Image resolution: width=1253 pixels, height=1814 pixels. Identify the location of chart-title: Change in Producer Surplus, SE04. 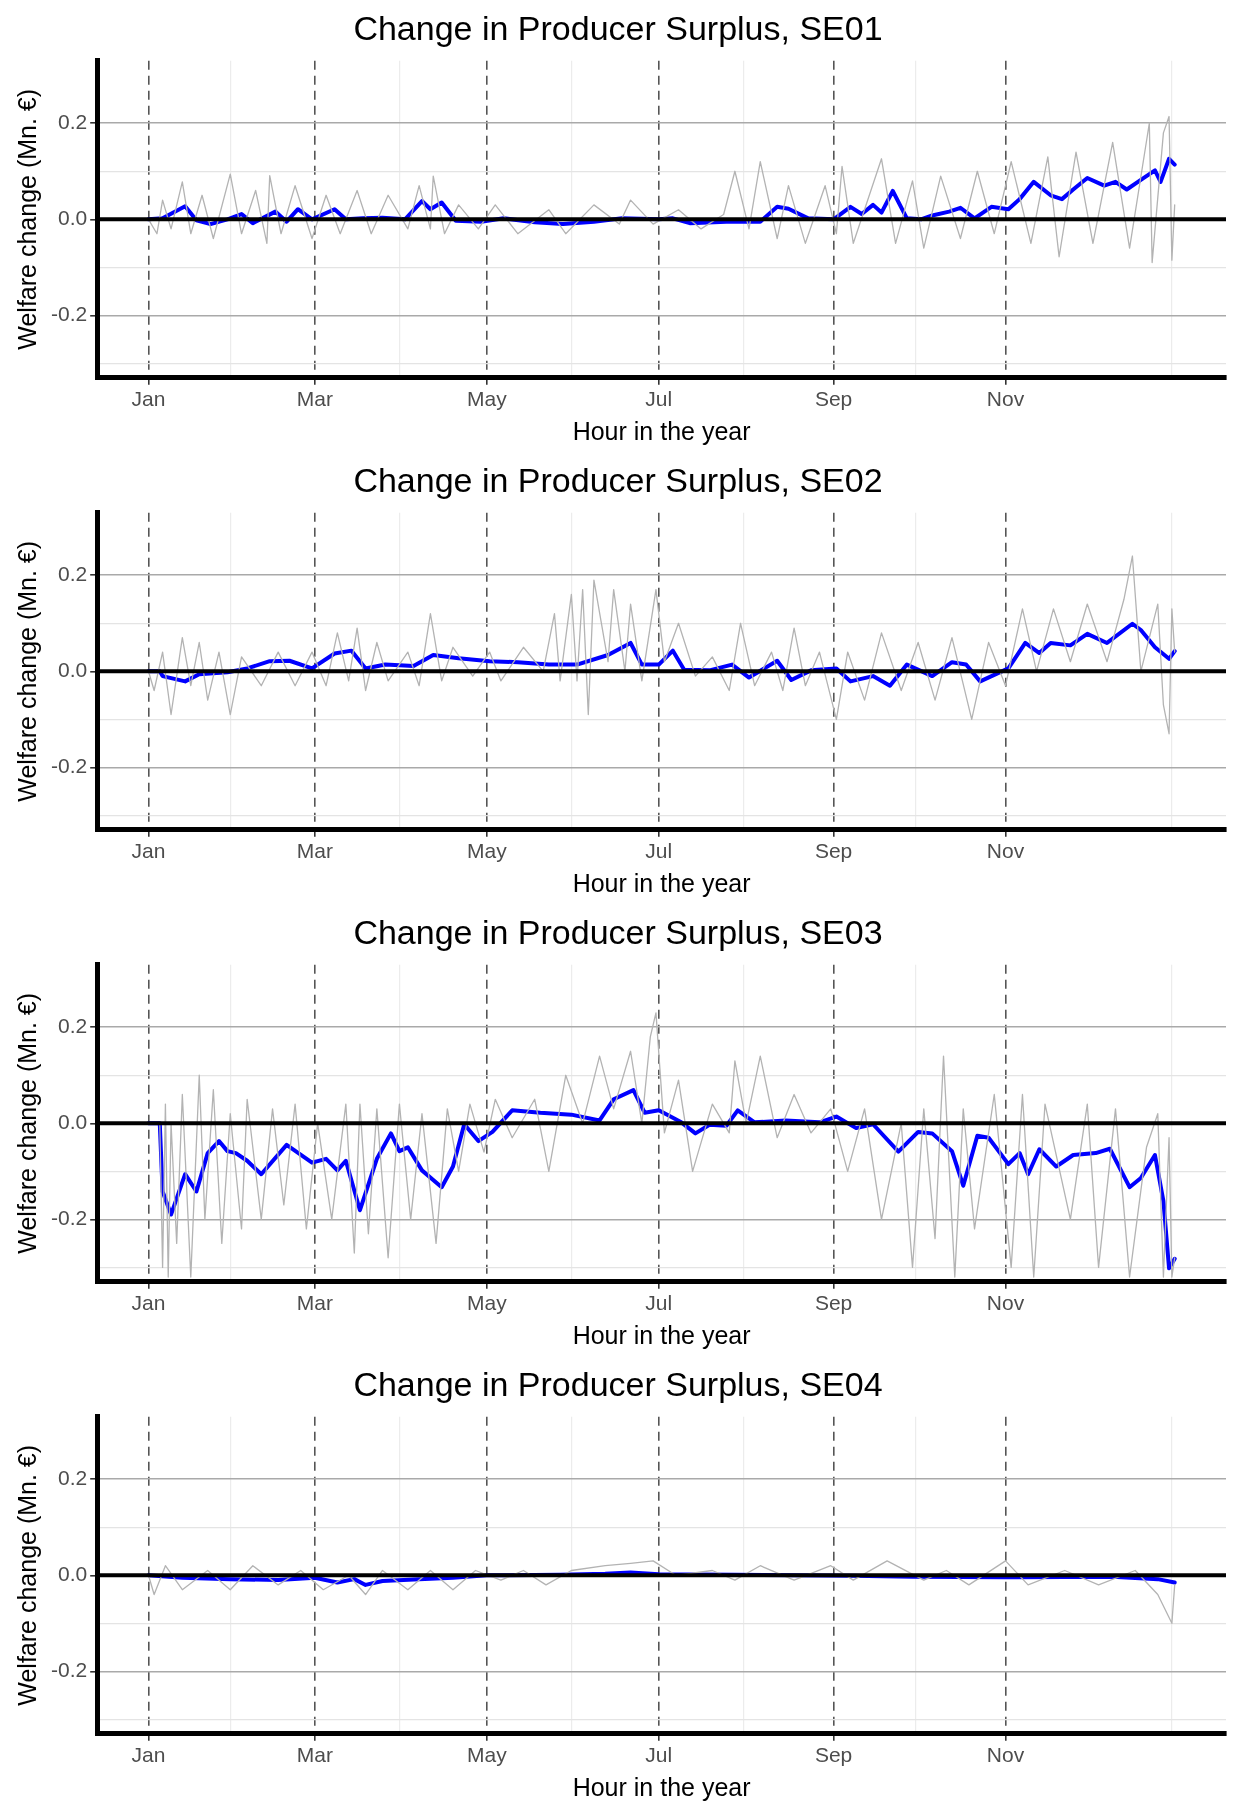
(618, 1383).